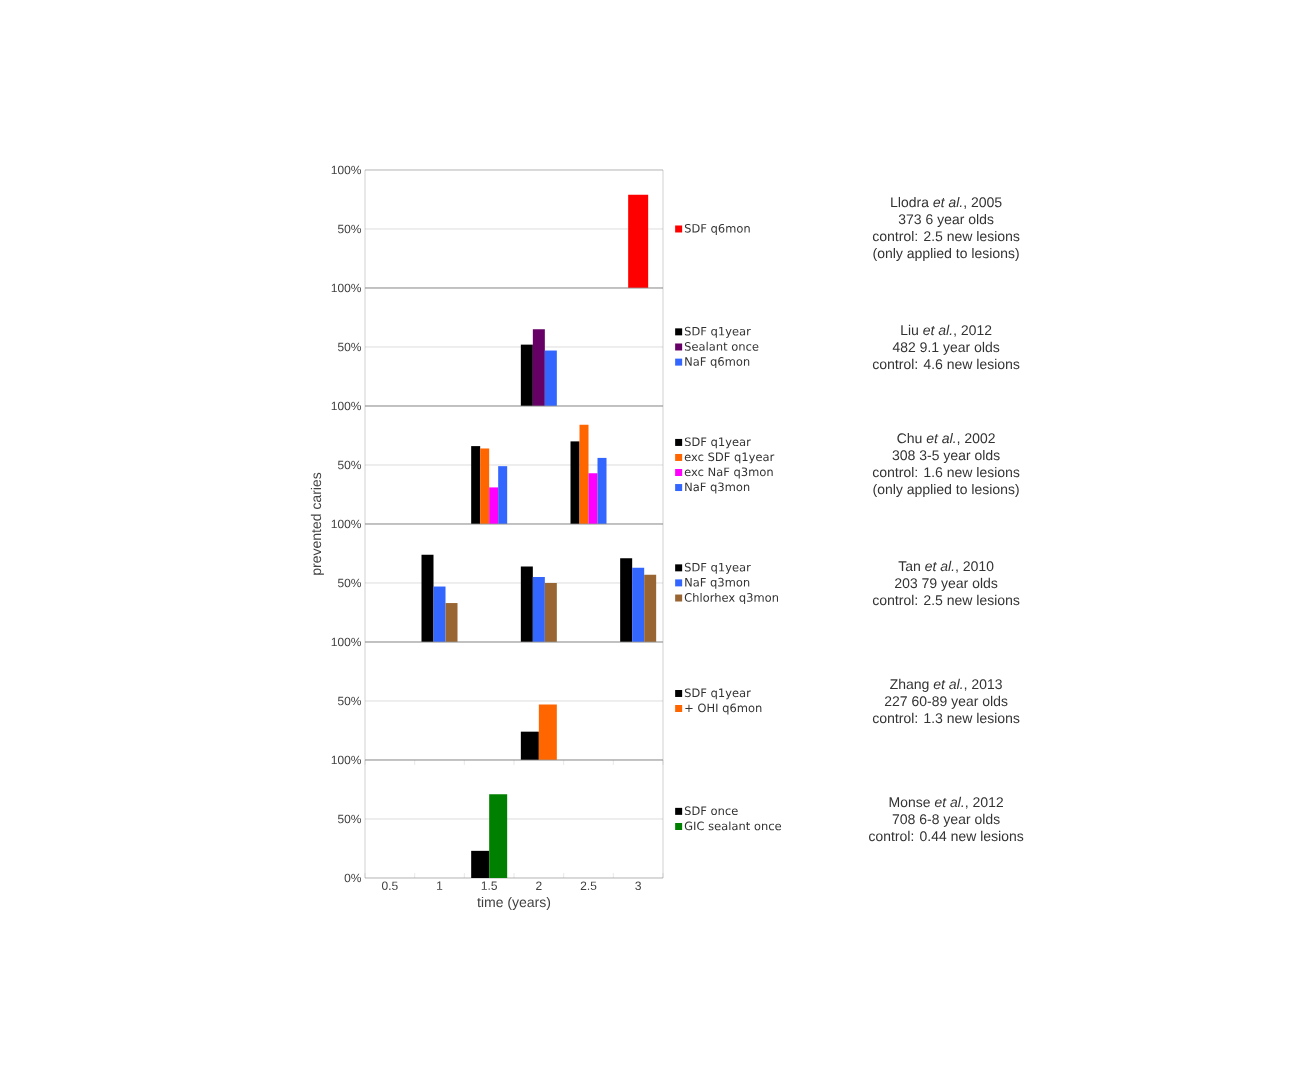  Describe the element at coordinates (946, 364) in the screenshot. I see `text: control: 4.6 new lesions` at that location.